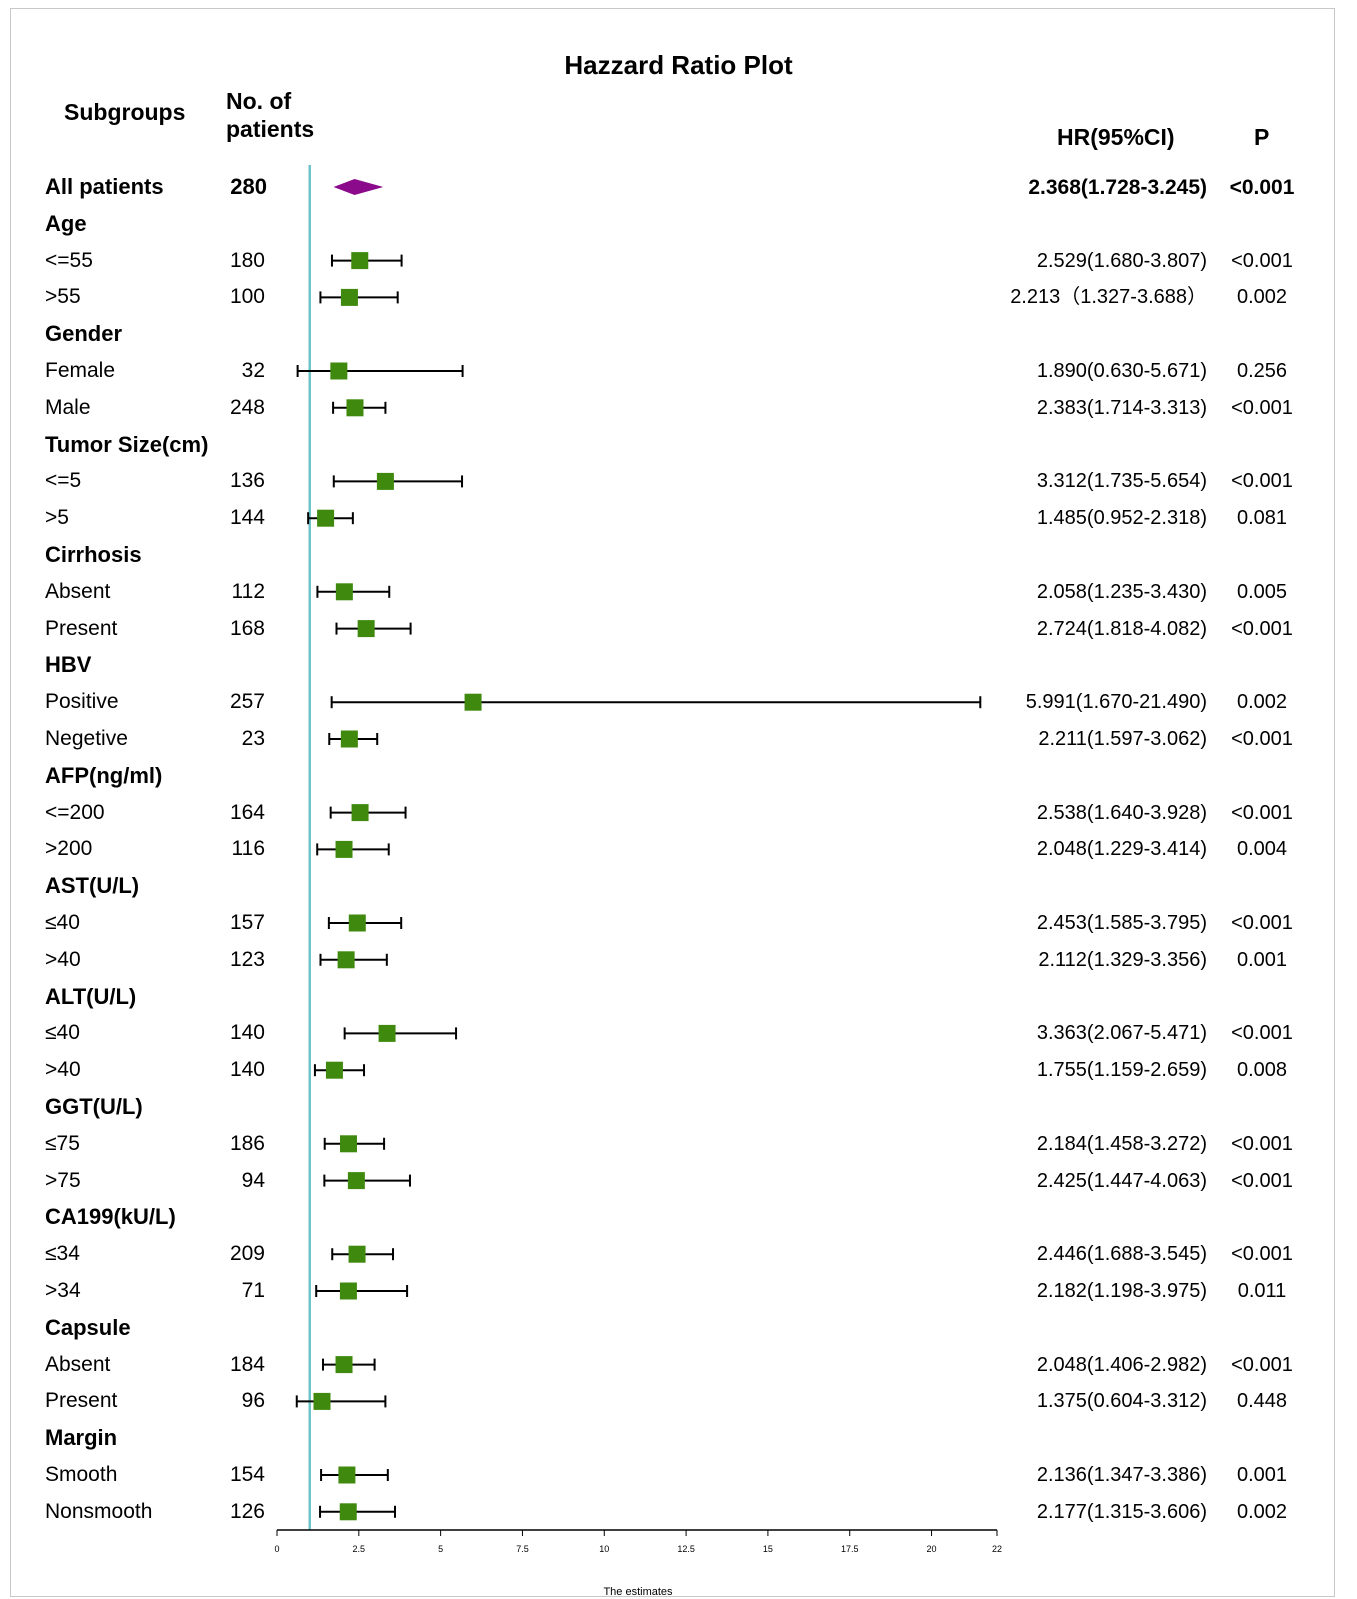 The height and width of the screenshot is (1599, 1357). Describe the element at coordinates (276, 1549) in the screenshot. I see `x-tick-label: 0` at that location.